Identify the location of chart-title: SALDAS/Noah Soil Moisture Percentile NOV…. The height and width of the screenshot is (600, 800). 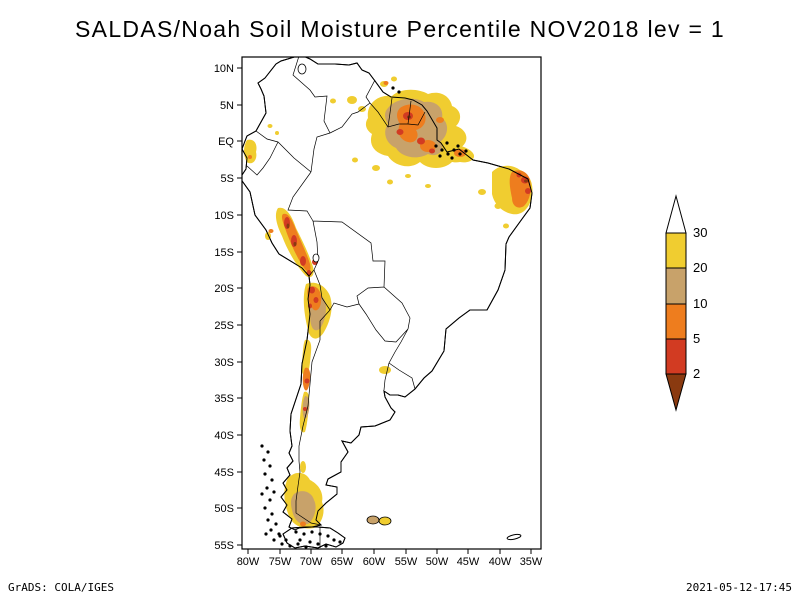
(400, 29).